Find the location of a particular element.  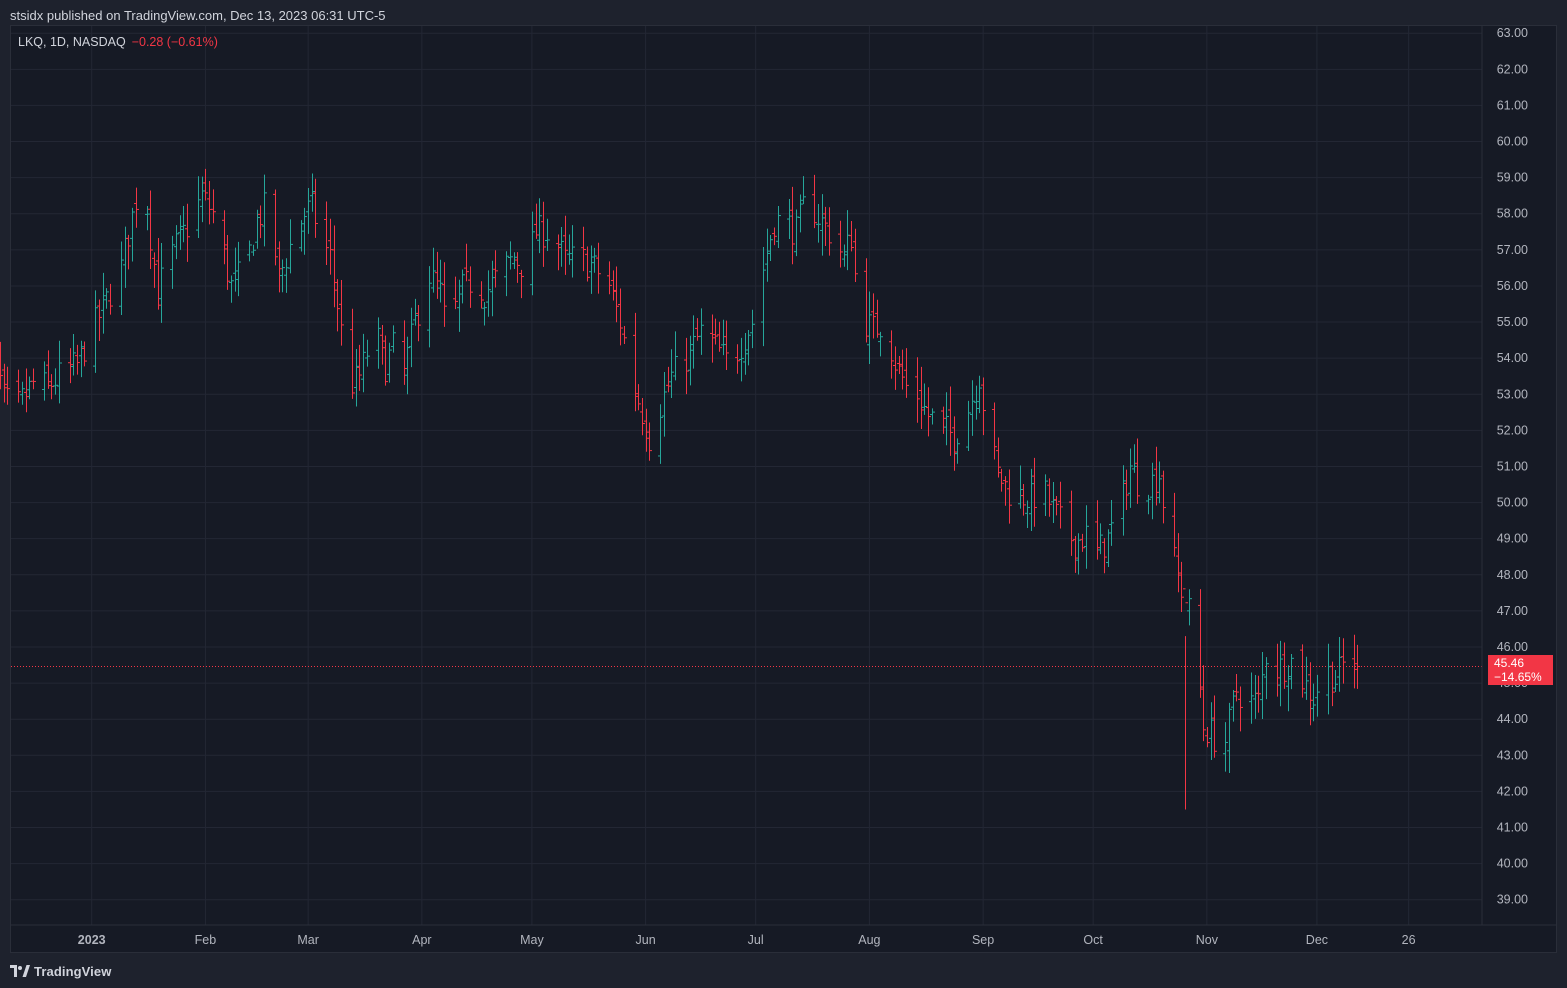

y-tick-label: 43.00 is located at coordinates (1512, 755).